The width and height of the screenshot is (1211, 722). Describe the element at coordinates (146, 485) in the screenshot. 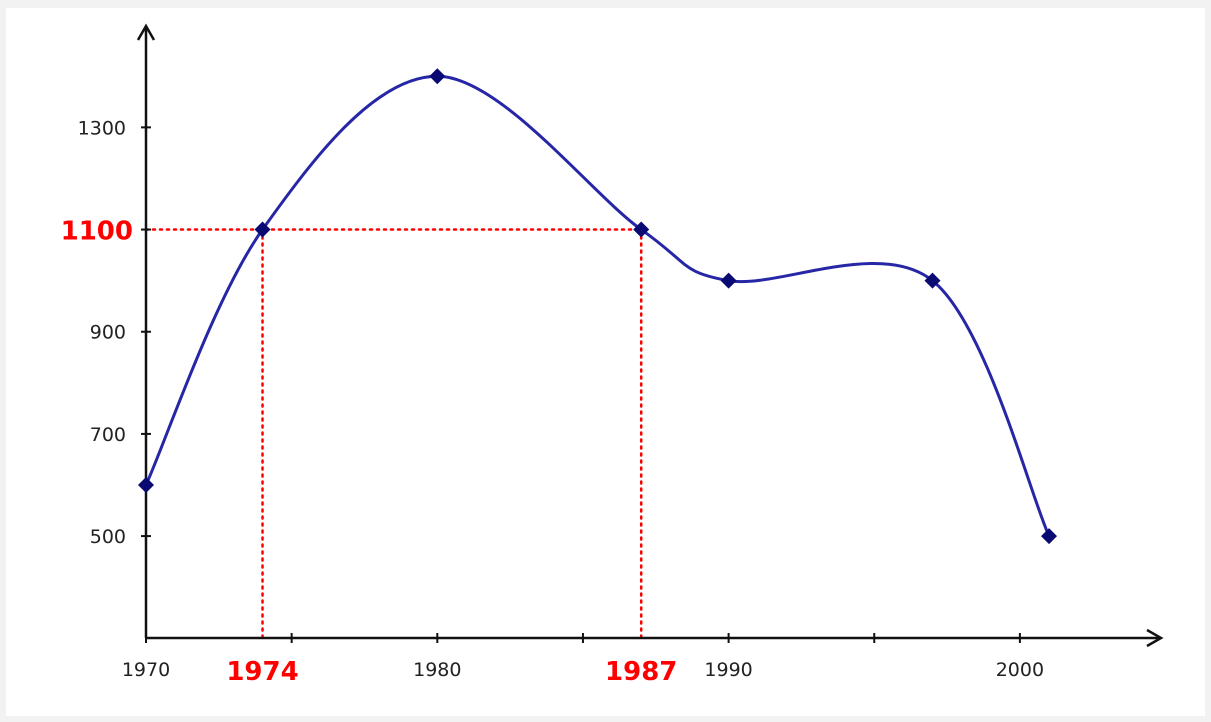

I see `data-point-1970` at that location.